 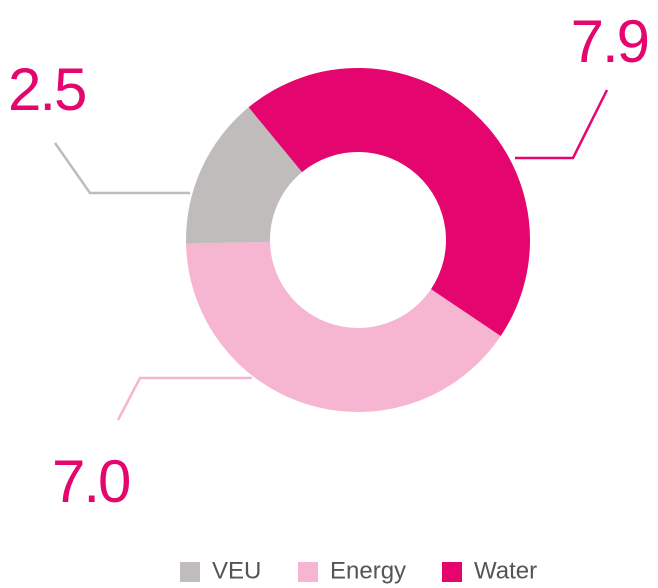 I want to click on value-label: 7.0, so click(x=91, y=481).